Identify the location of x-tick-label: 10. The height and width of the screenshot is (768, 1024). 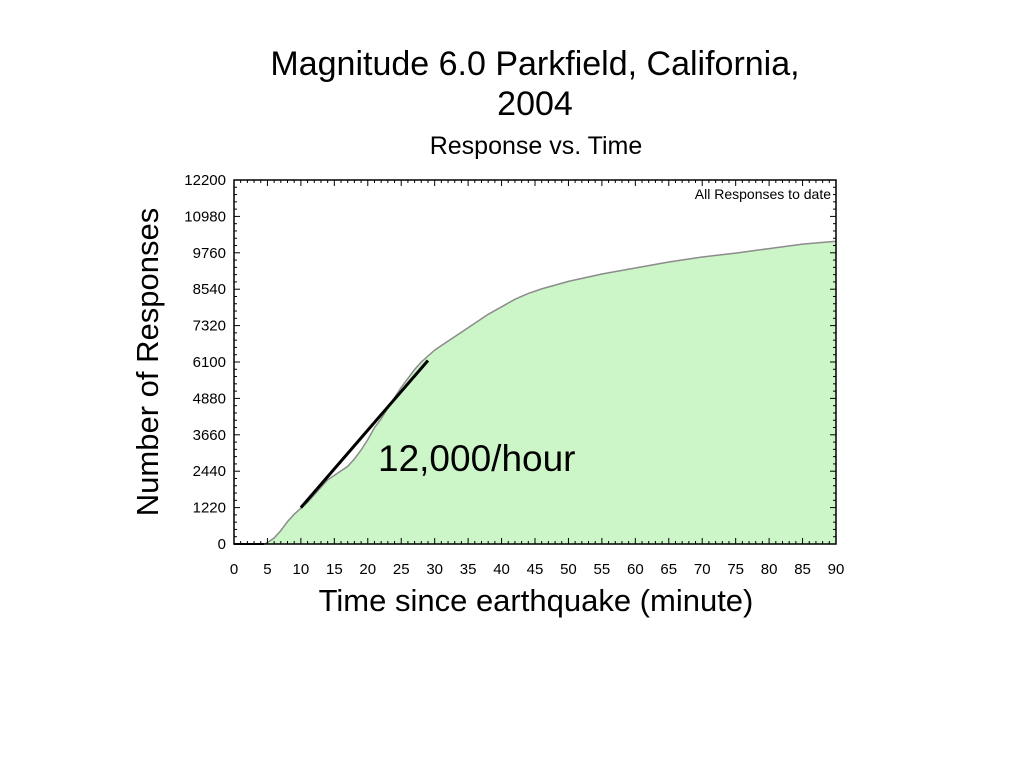
(301, 569).